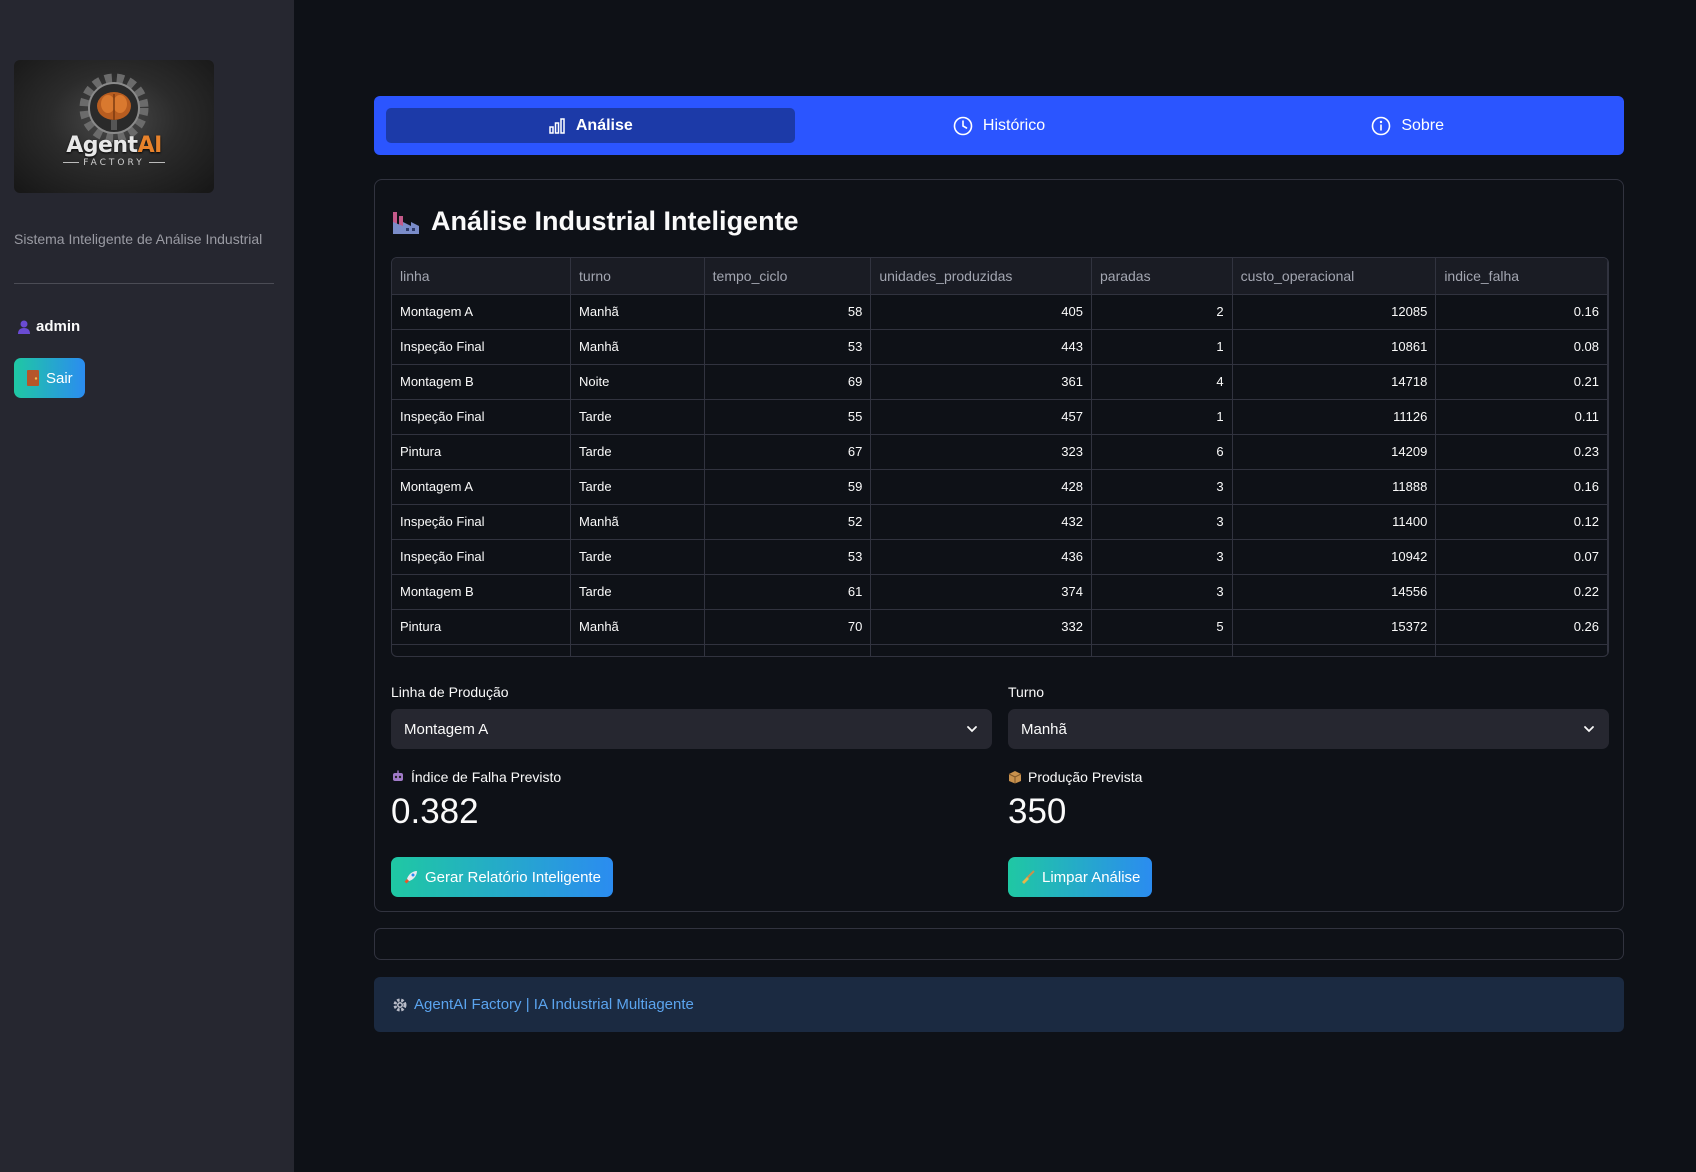 Image resolution: width=1696 pixels, height=1172 pixels. I want to click on table-row: Inspeção Final Tarde 55 457 1 11126 0.11, so click(1000, 417).